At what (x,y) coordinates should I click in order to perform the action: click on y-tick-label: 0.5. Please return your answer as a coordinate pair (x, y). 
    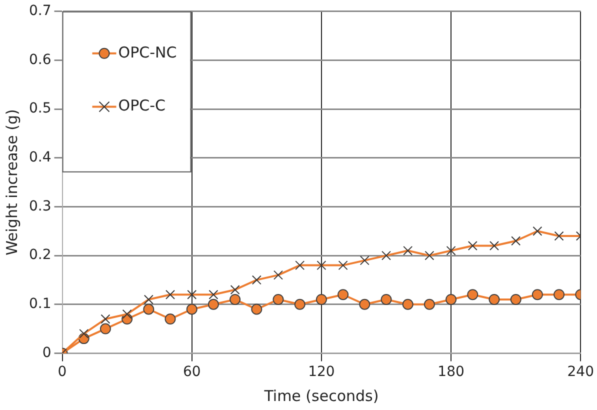
    Looking at the image, I should click on (40, 108).